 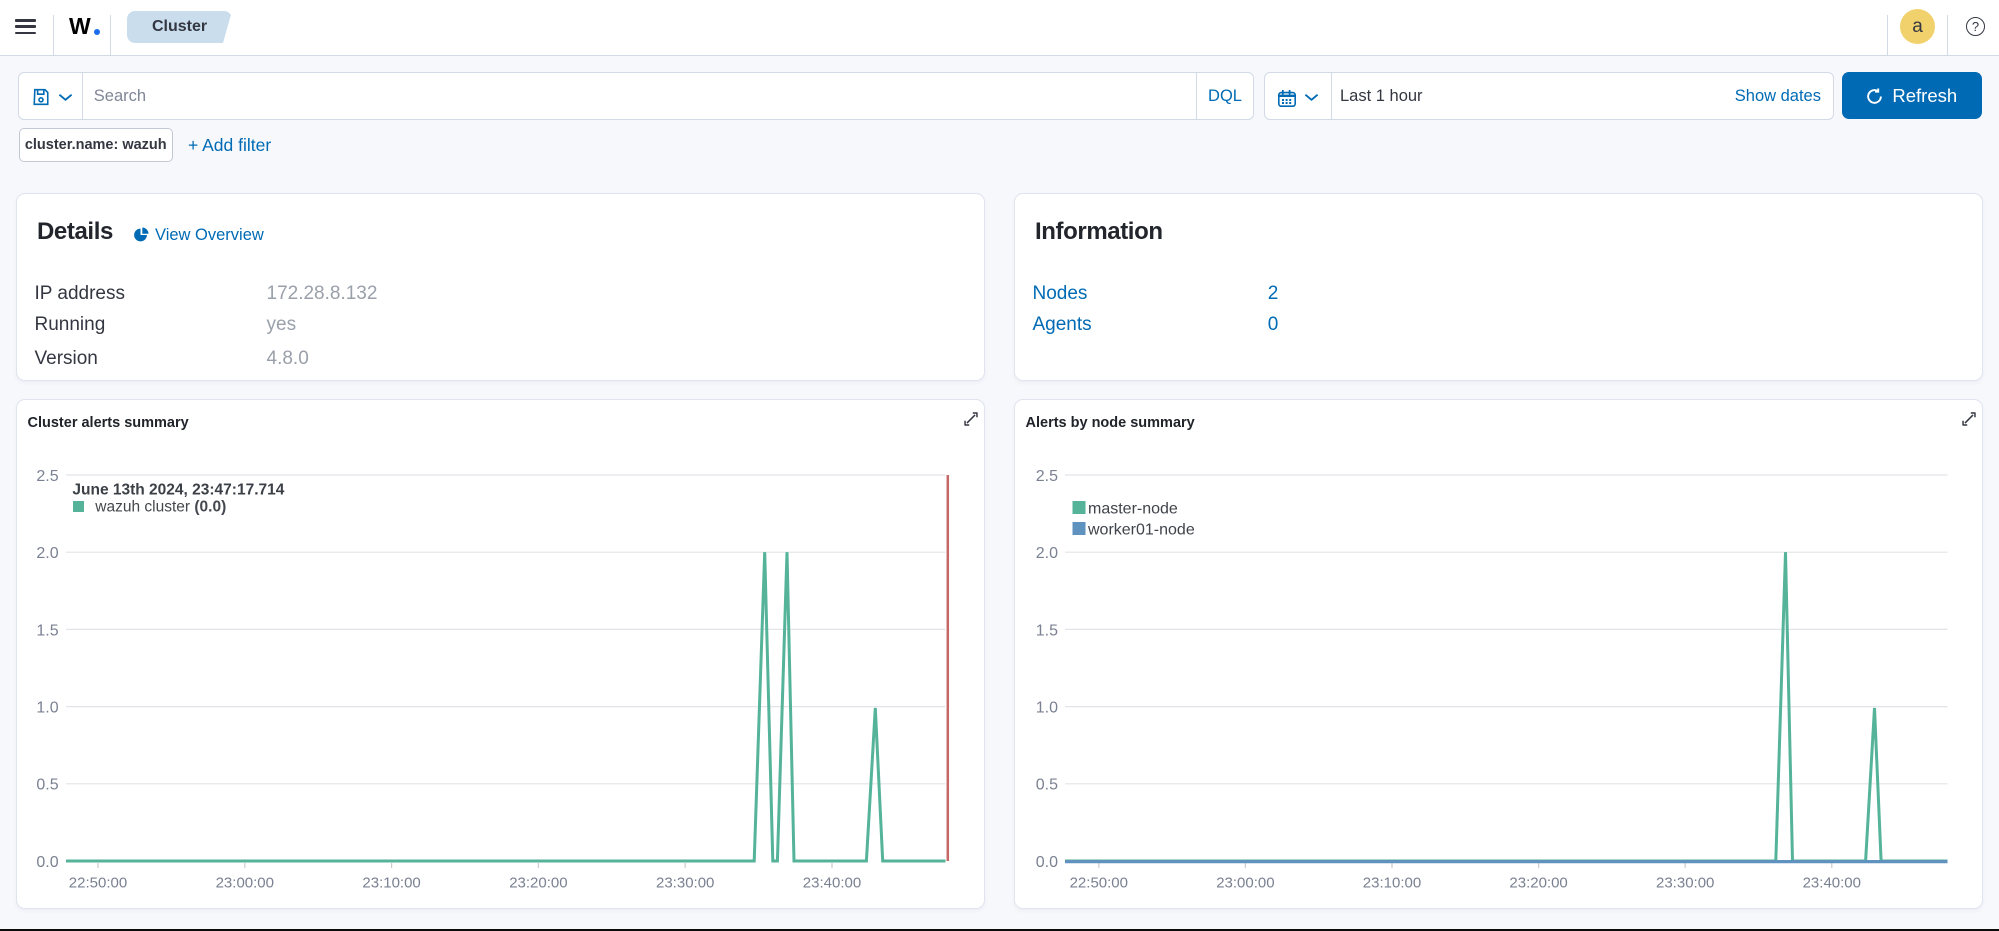 I want to click on svg-text: wazuh cluster (0.0), so click(x=160, y=506).